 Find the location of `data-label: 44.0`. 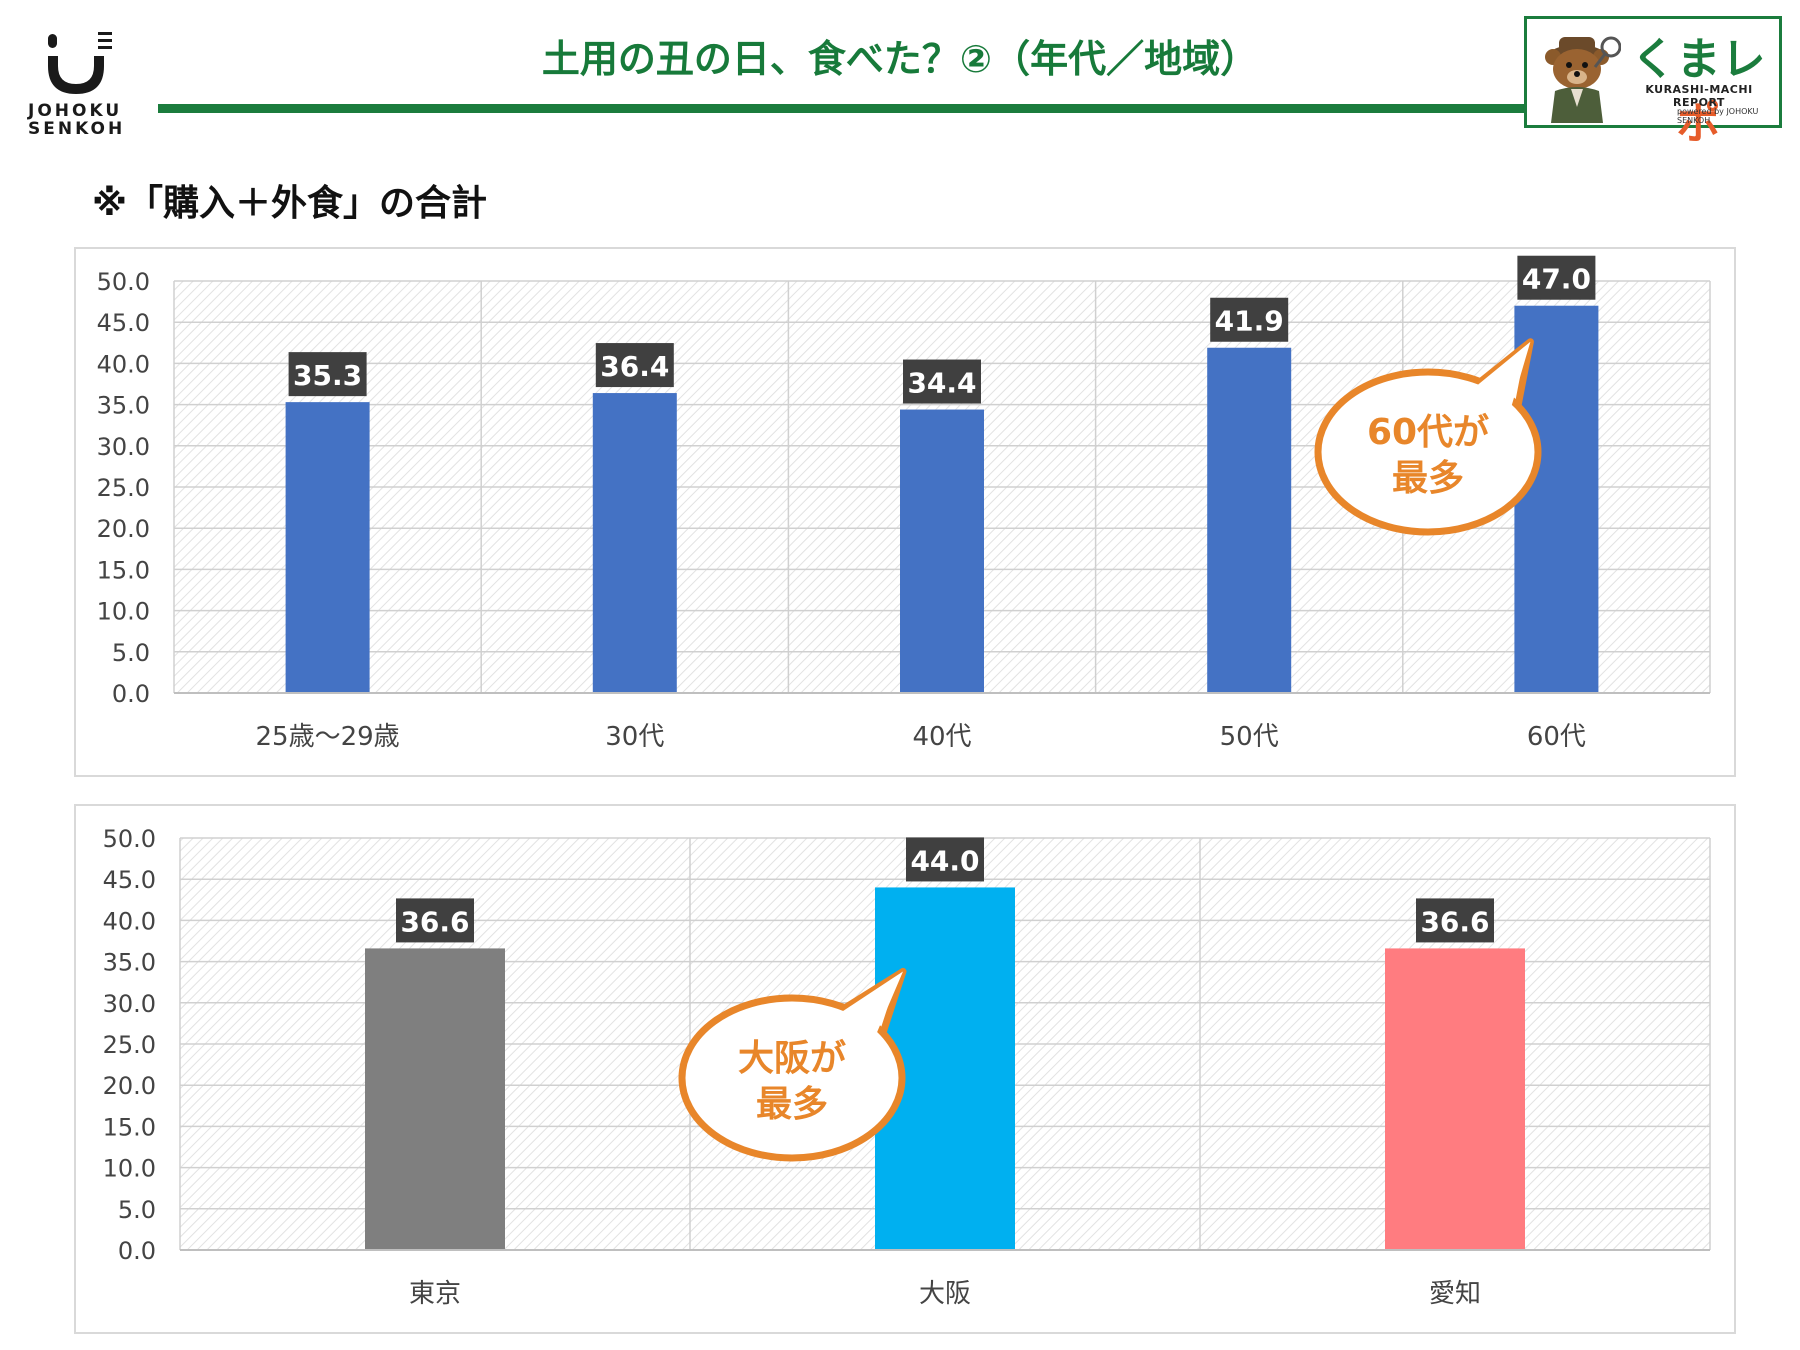

data-label: 44.0 is located at coordinates (944, 860).